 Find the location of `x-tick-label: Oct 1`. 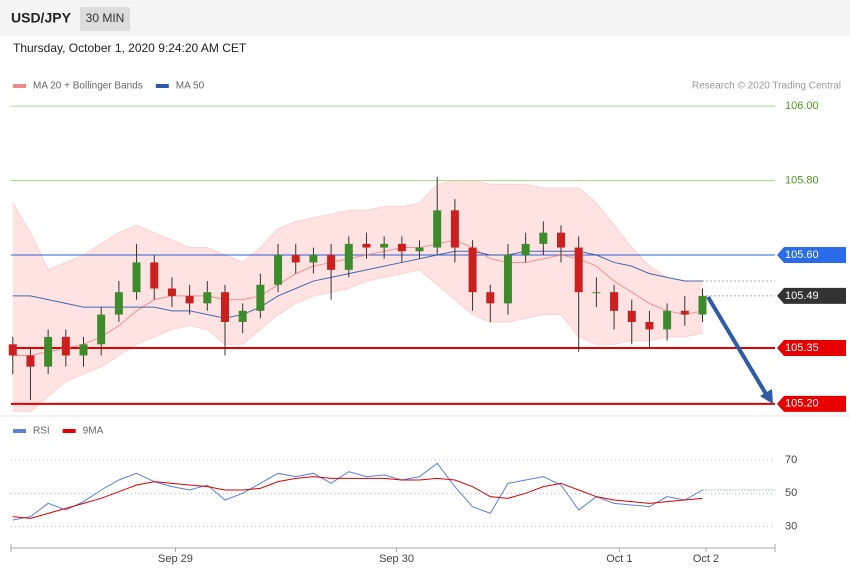

x-tick-label: Oct 1 is located at coordinates (619, 559).